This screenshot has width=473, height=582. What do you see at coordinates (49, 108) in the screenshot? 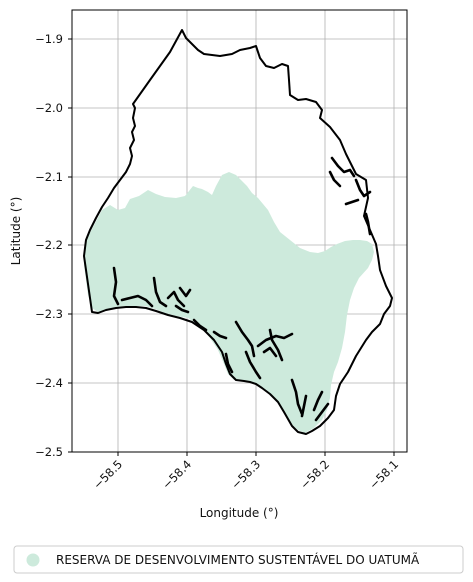
I see `y-tick-label: −2.0` at bounding box center [49, 108].